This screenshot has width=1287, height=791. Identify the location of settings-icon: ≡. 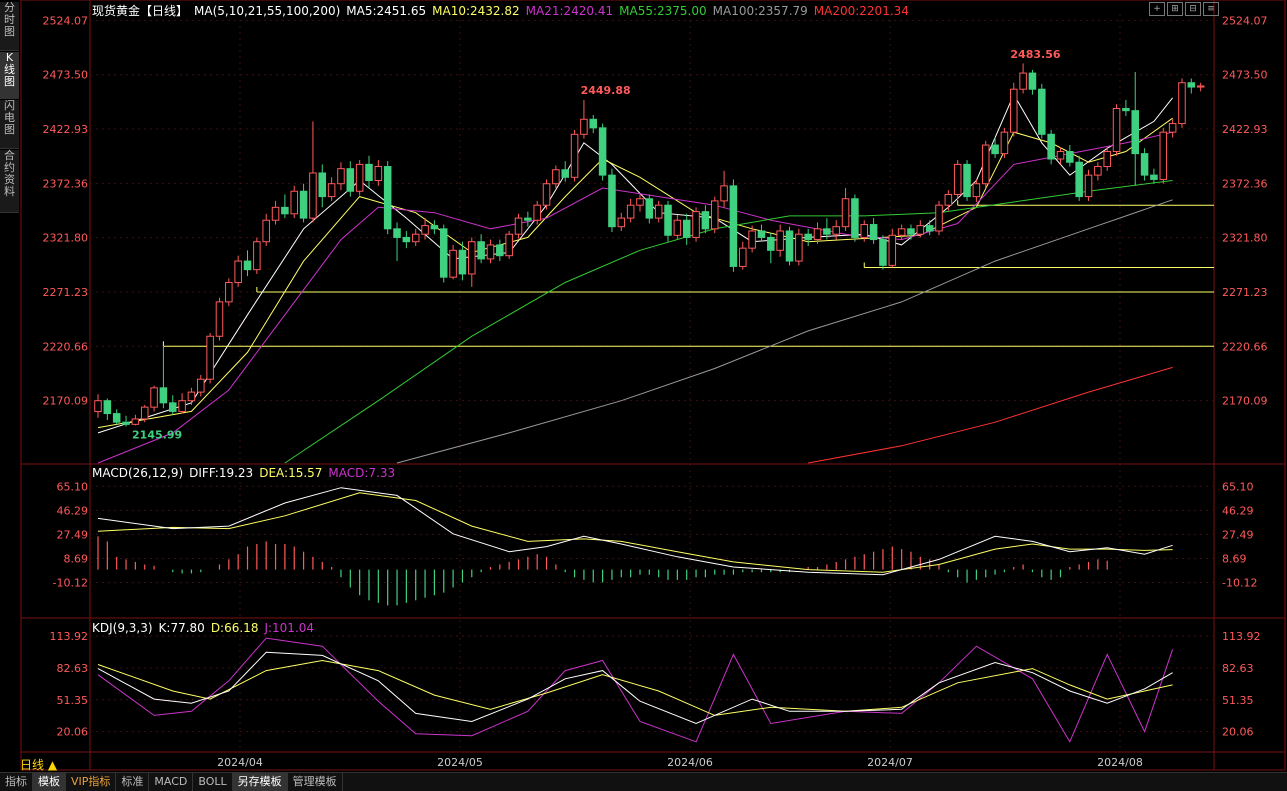
(1211, 9).